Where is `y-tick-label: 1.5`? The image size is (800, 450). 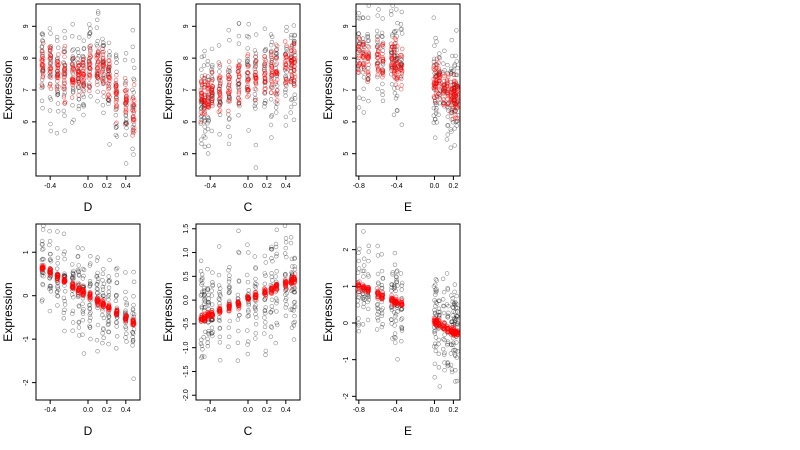
y-tick-label: 1.5 is located at coordinates (186, 229).